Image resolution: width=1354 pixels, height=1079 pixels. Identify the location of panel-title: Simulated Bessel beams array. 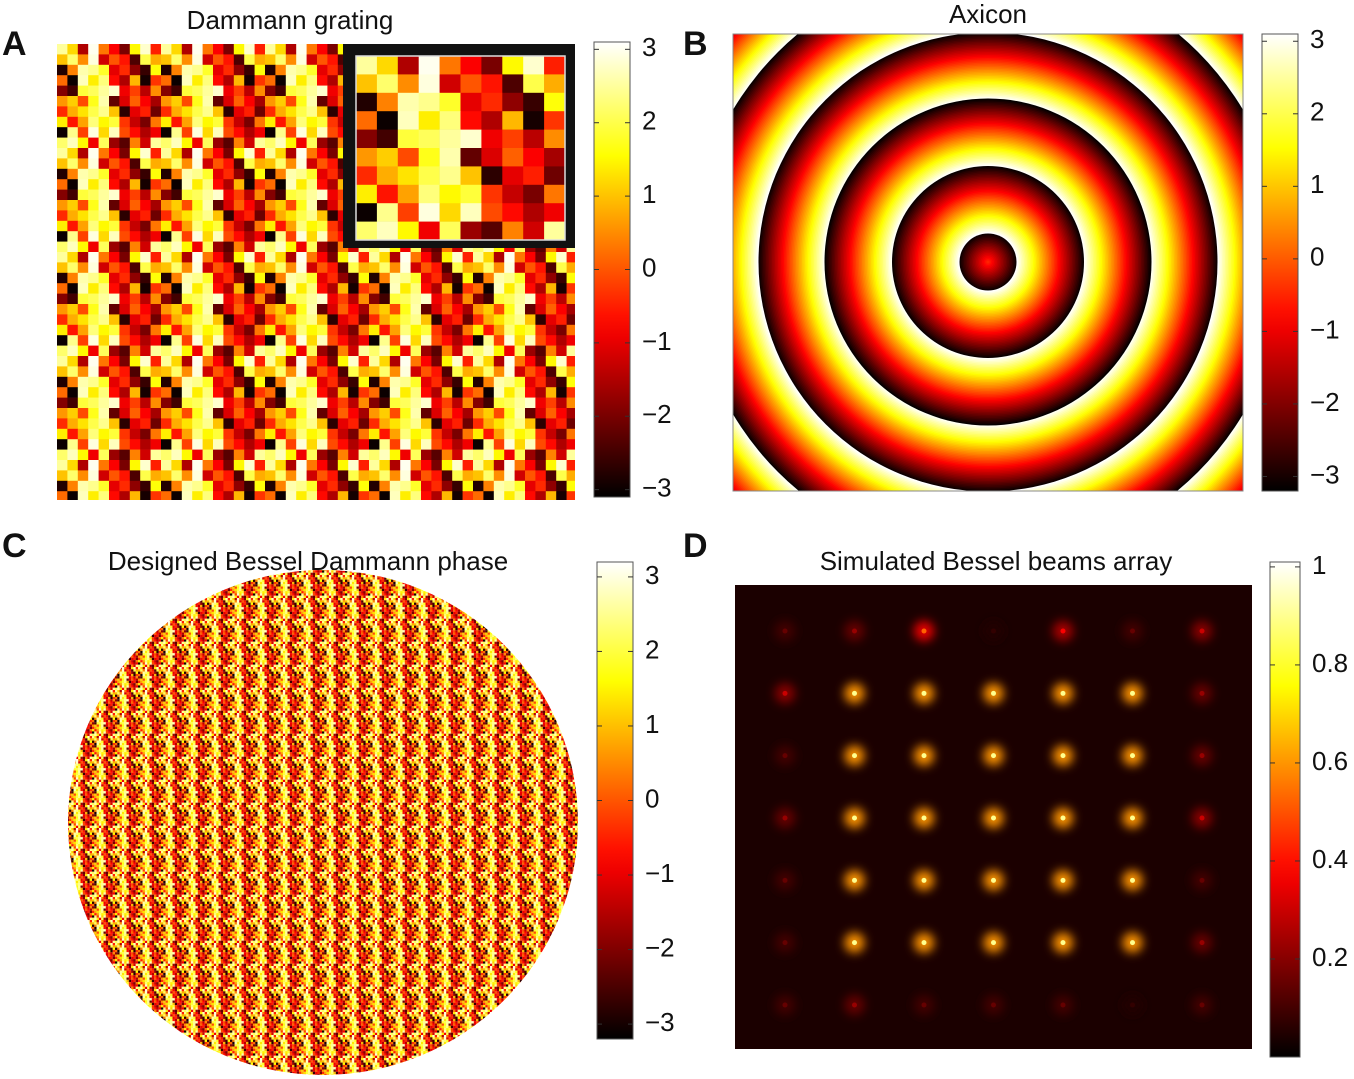
(996, 561).